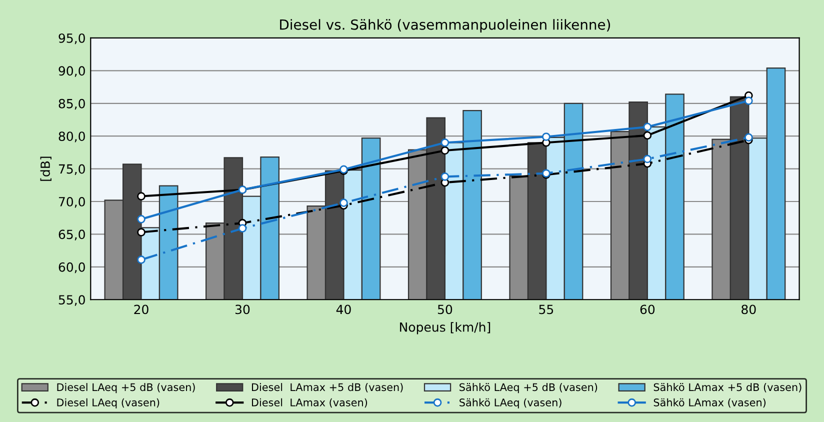  Describe the element at coordinates (749, 309) in the screenshot. I see `x-tick-label: 80` at that location.